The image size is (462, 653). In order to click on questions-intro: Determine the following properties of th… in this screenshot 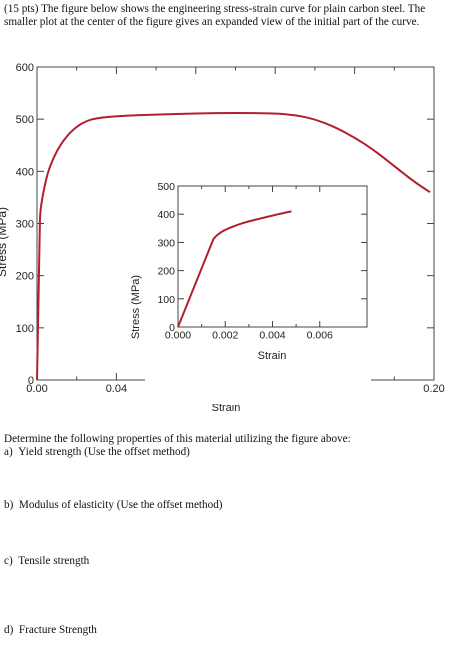, I will do `click(177, 439)`.